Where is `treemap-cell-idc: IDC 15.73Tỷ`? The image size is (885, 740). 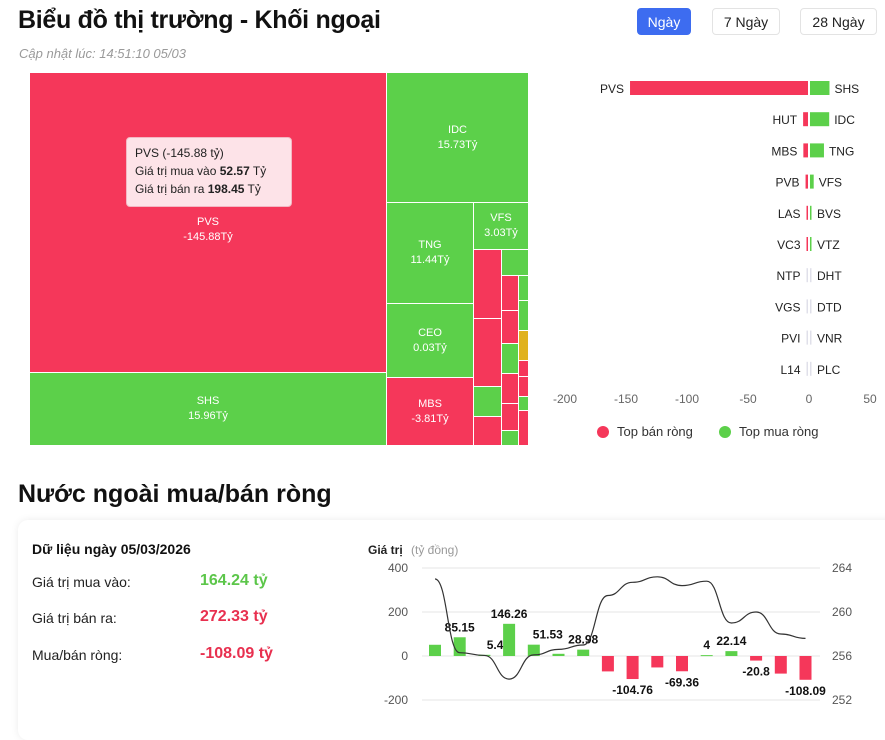 treemap-cell-idc: IDC 15.73Tỷ is located at coordinates (457, 137).